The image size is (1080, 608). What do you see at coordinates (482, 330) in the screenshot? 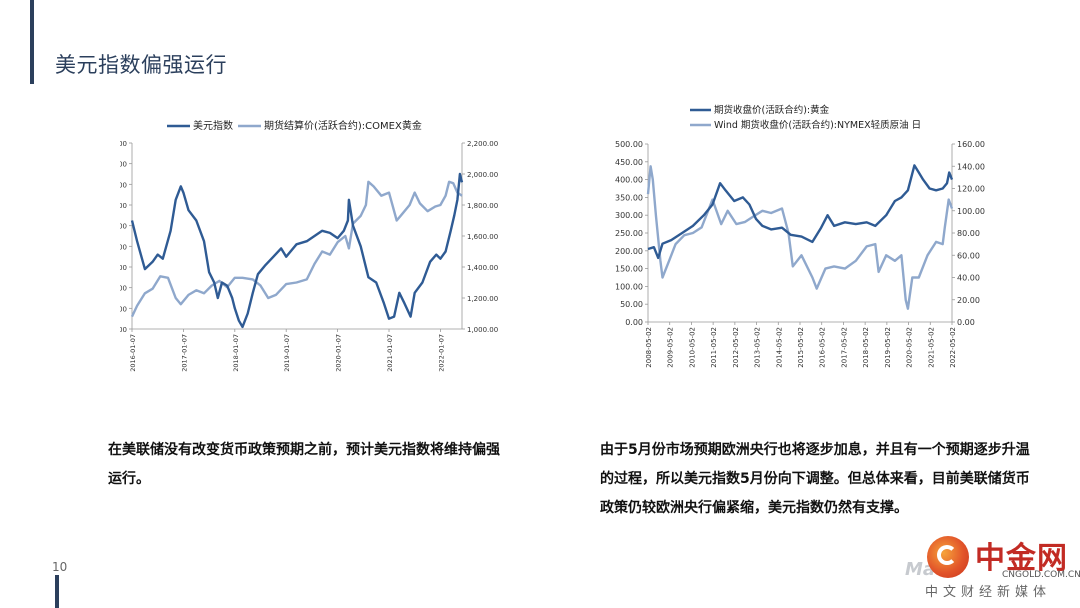
I see `right-tick-label: 1,000.00` at bounding box center [482, 330].